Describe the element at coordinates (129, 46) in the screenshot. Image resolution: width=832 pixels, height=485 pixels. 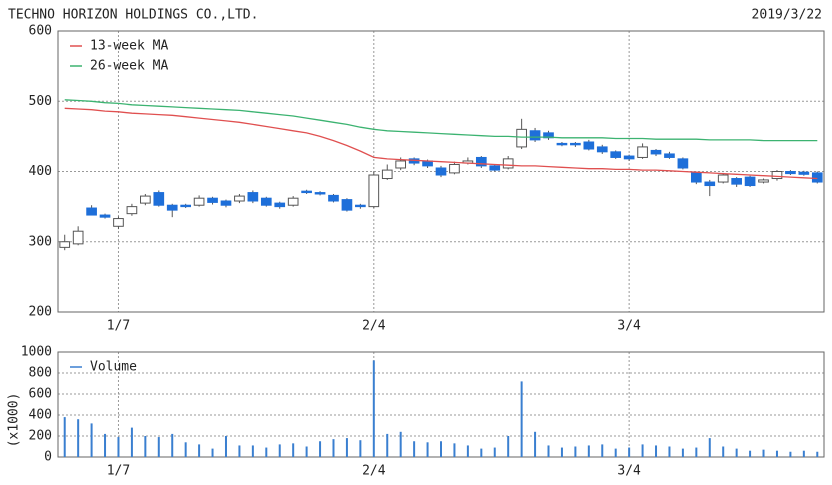
I see `legend-label: 13-week MA` at that location.